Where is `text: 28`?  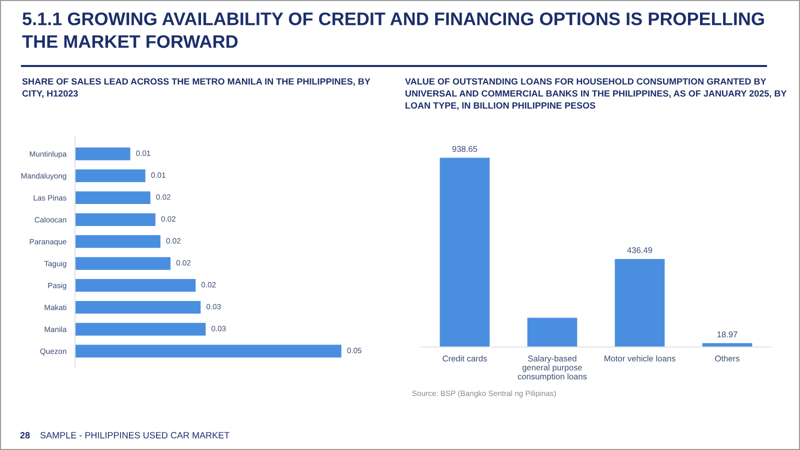 text: 28 is located at coordinates (25, 435).